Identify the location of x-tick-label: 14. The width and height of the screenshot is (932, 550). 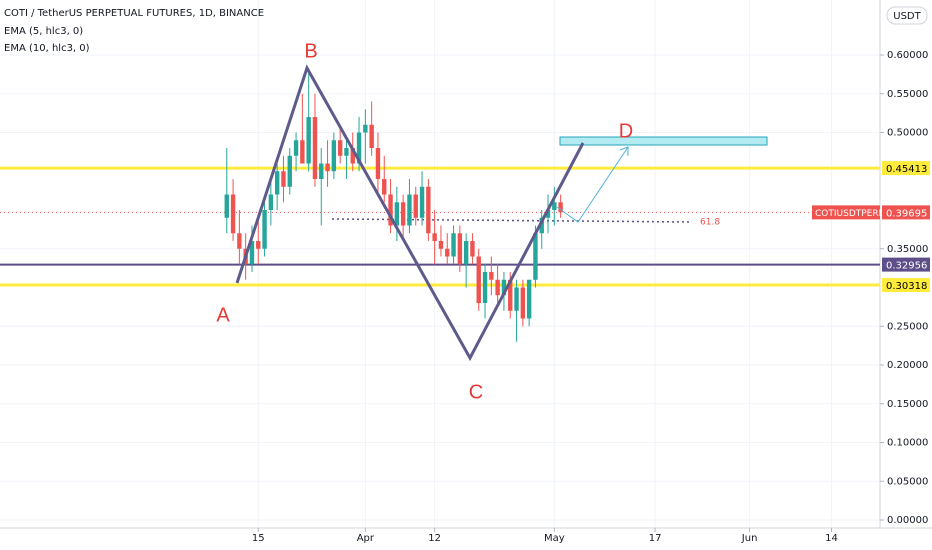
(831, 538).